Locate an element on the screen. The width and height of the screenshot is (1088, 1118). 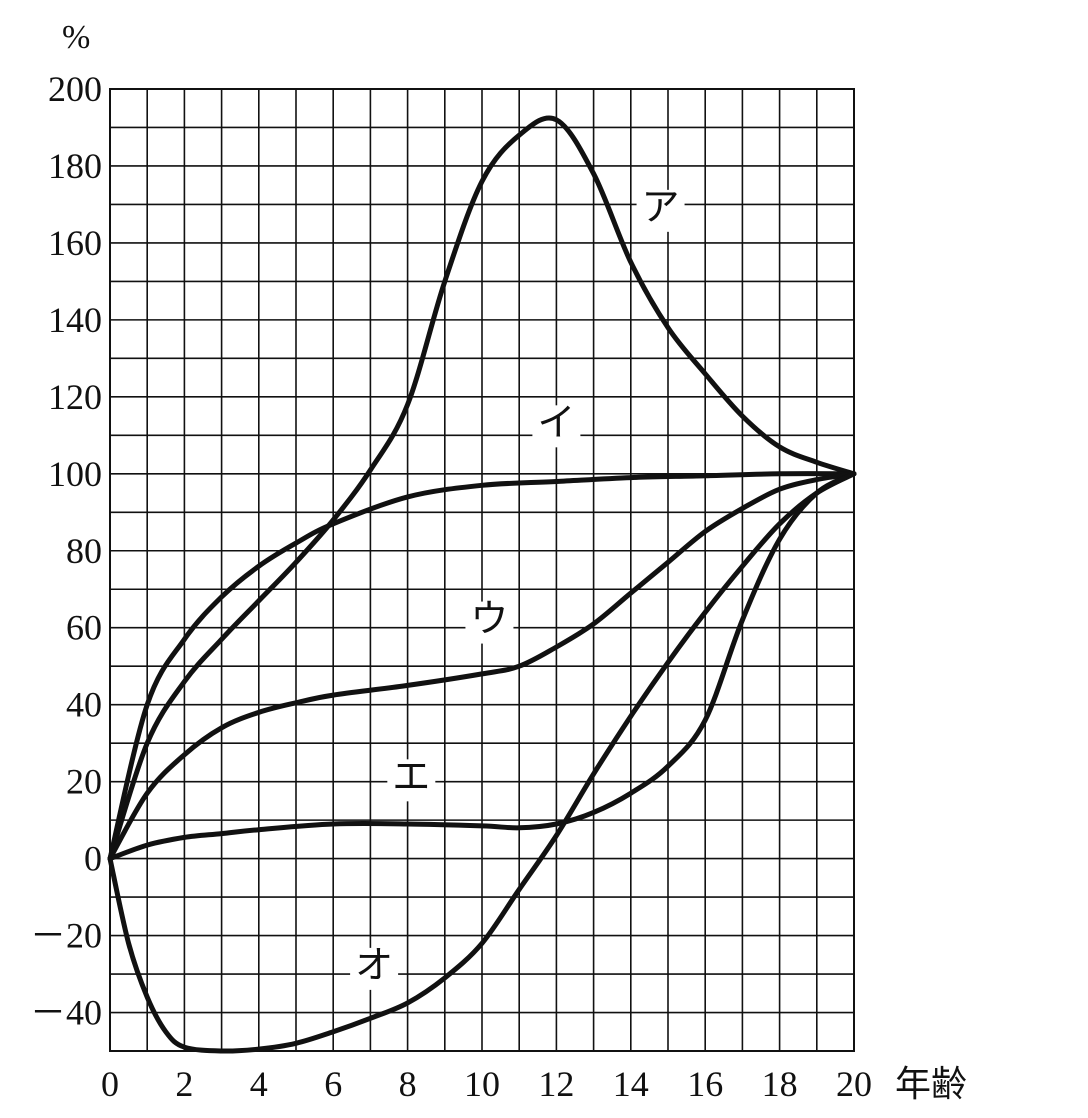
y-tick-label: 120 is located at coordinates (75, 397).